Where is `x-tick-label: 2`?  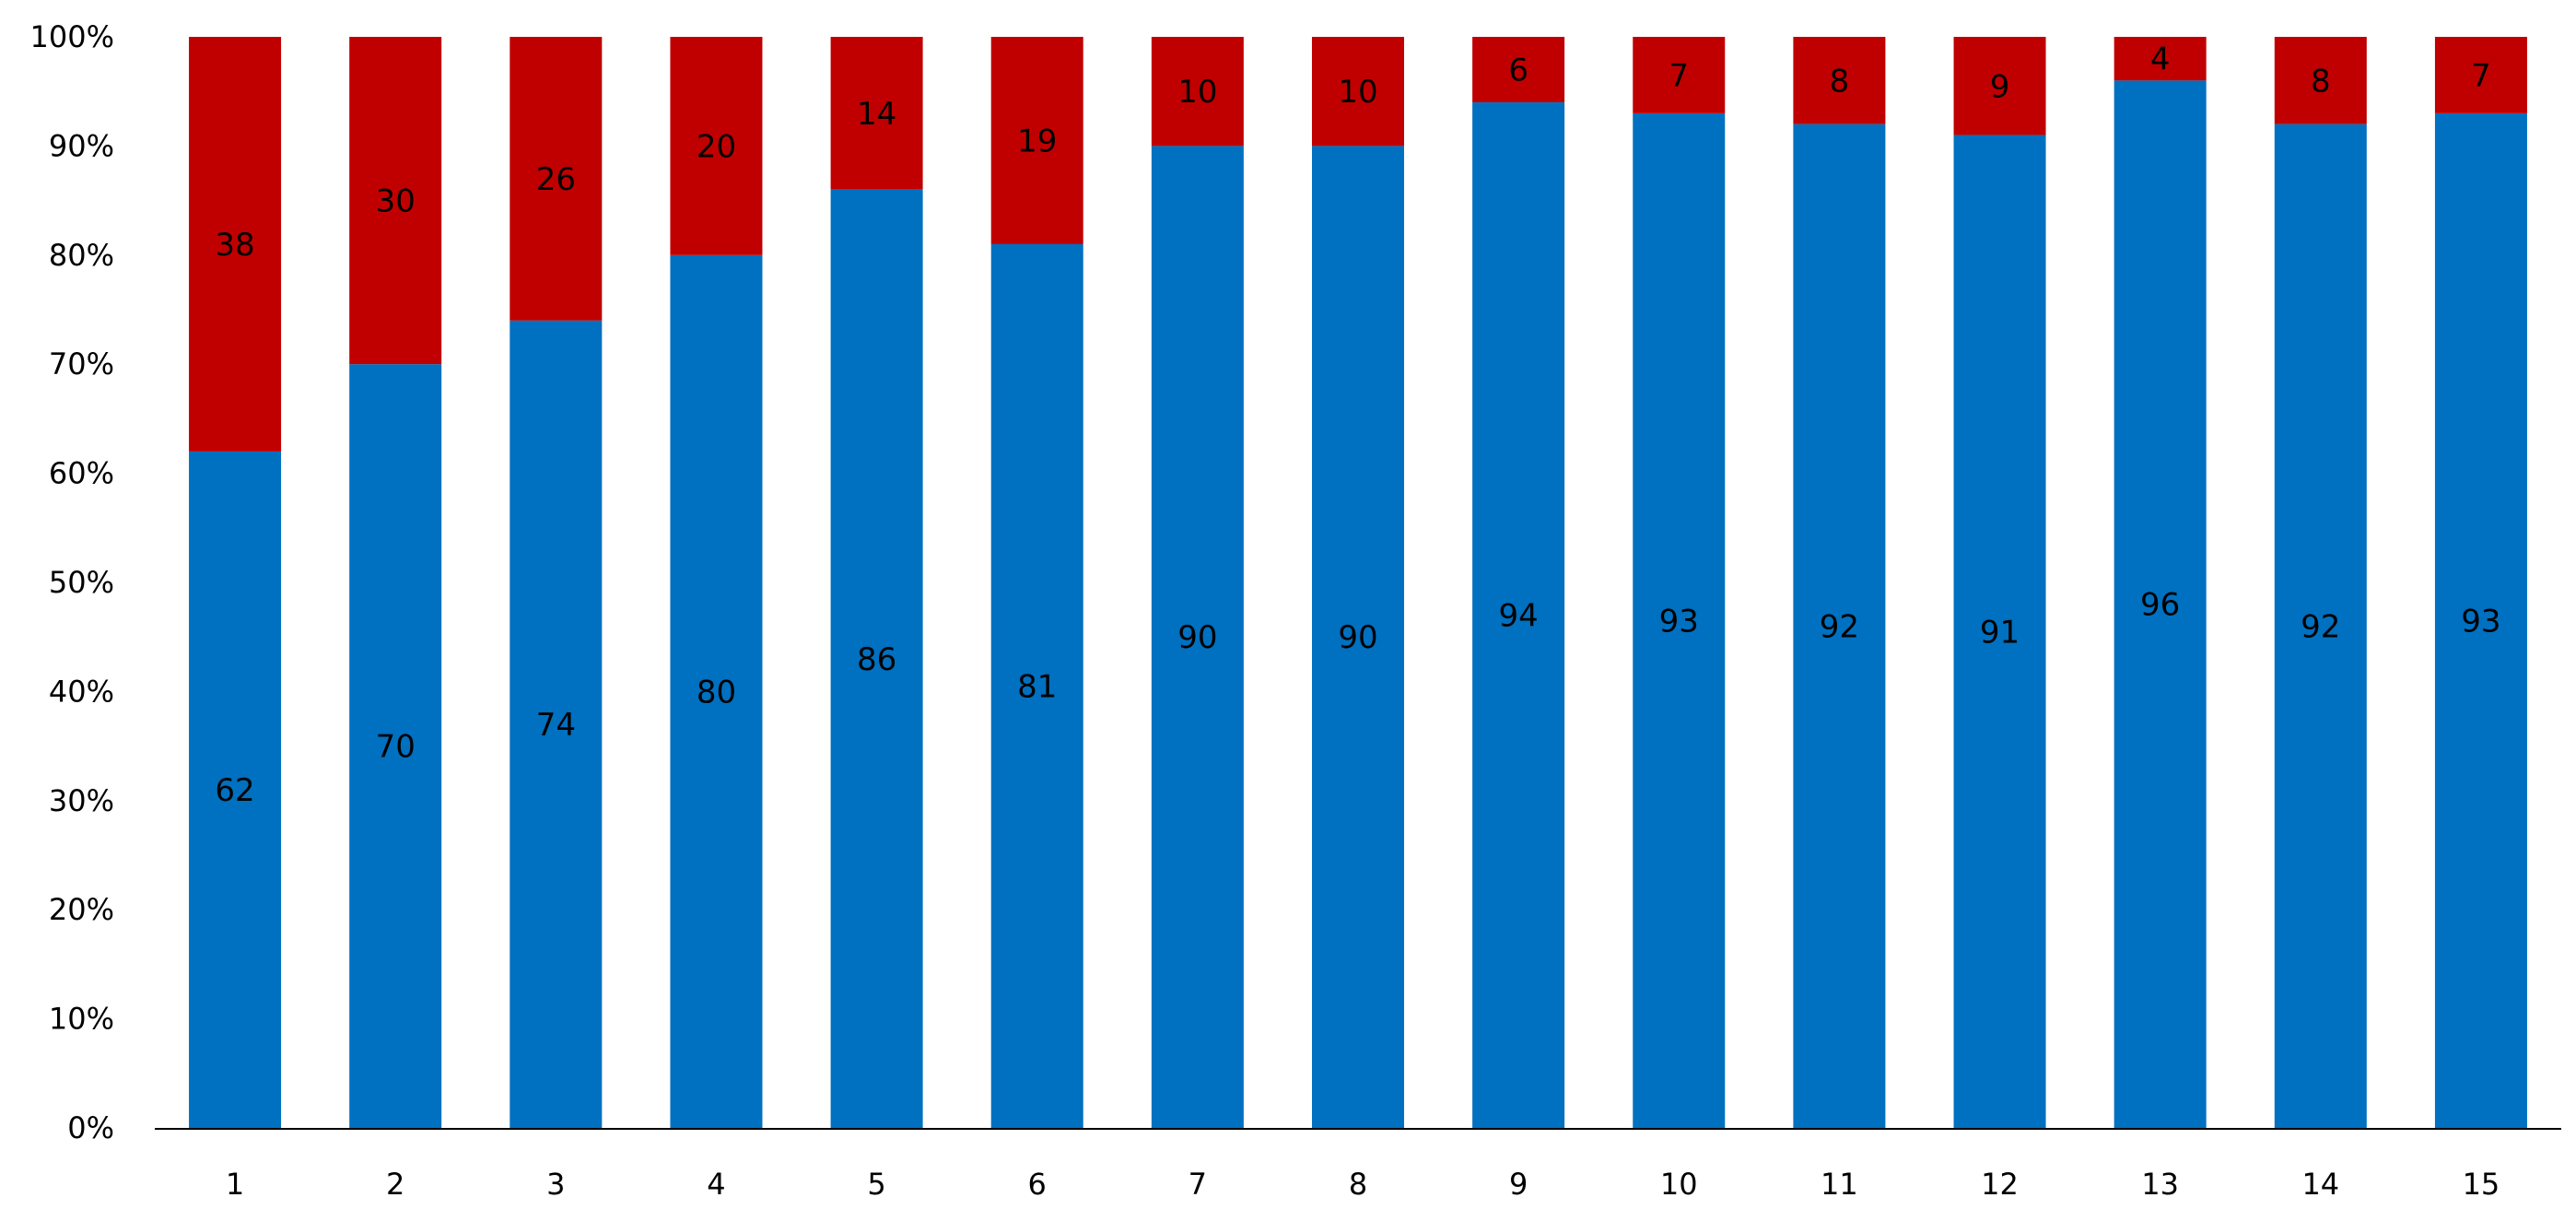
x-tick-label: 2 is located at coordinates (395, 1184).